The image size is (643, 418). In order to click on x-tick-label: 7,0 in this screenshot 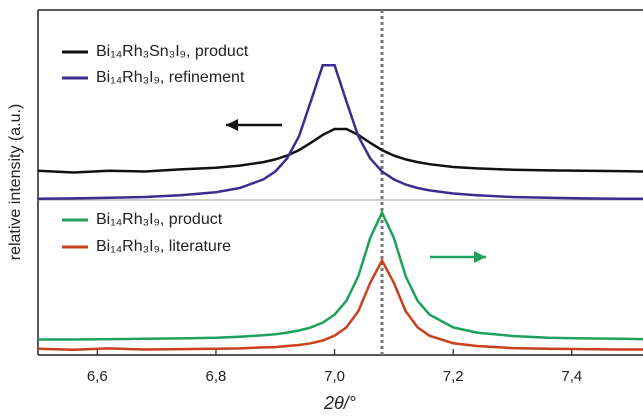, I will do `click(334, 376)`.